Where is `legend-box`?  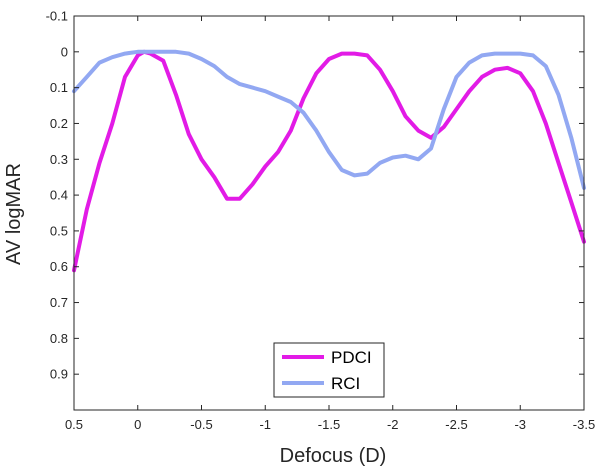 legend-box is located at coordinates (329, 370).